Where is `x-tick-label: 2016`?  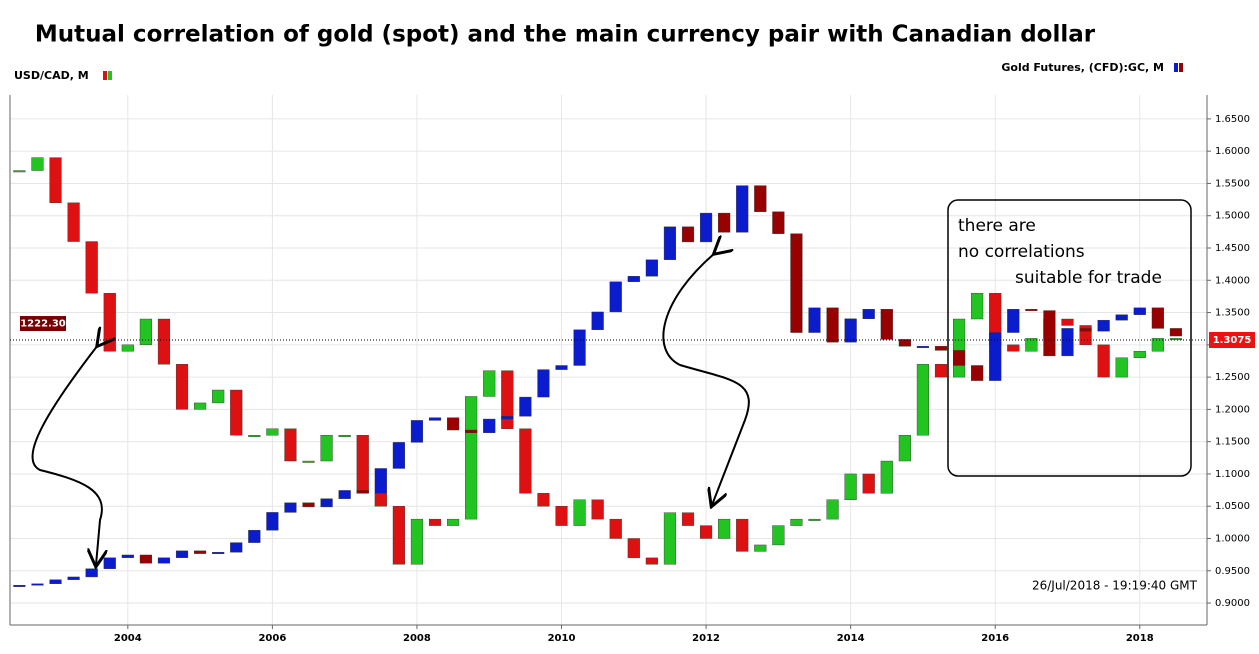 x-tick-label: 2016 is located at coordinates (995, 638).